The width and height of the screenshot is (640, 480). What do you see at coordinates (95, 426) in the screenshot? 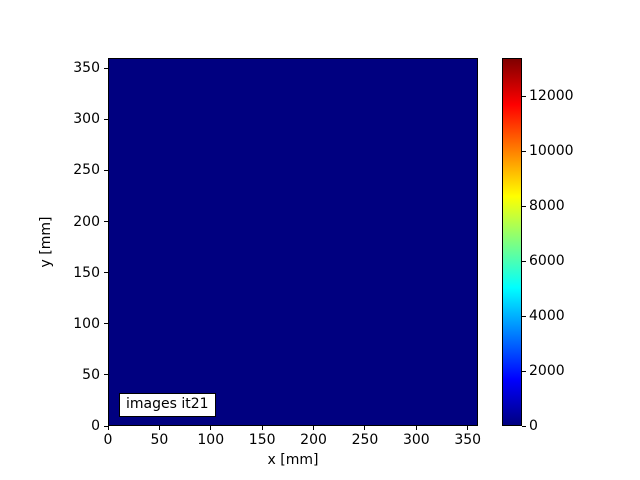
I see `y-tick-label: 0` at bounding box center [95, 426].